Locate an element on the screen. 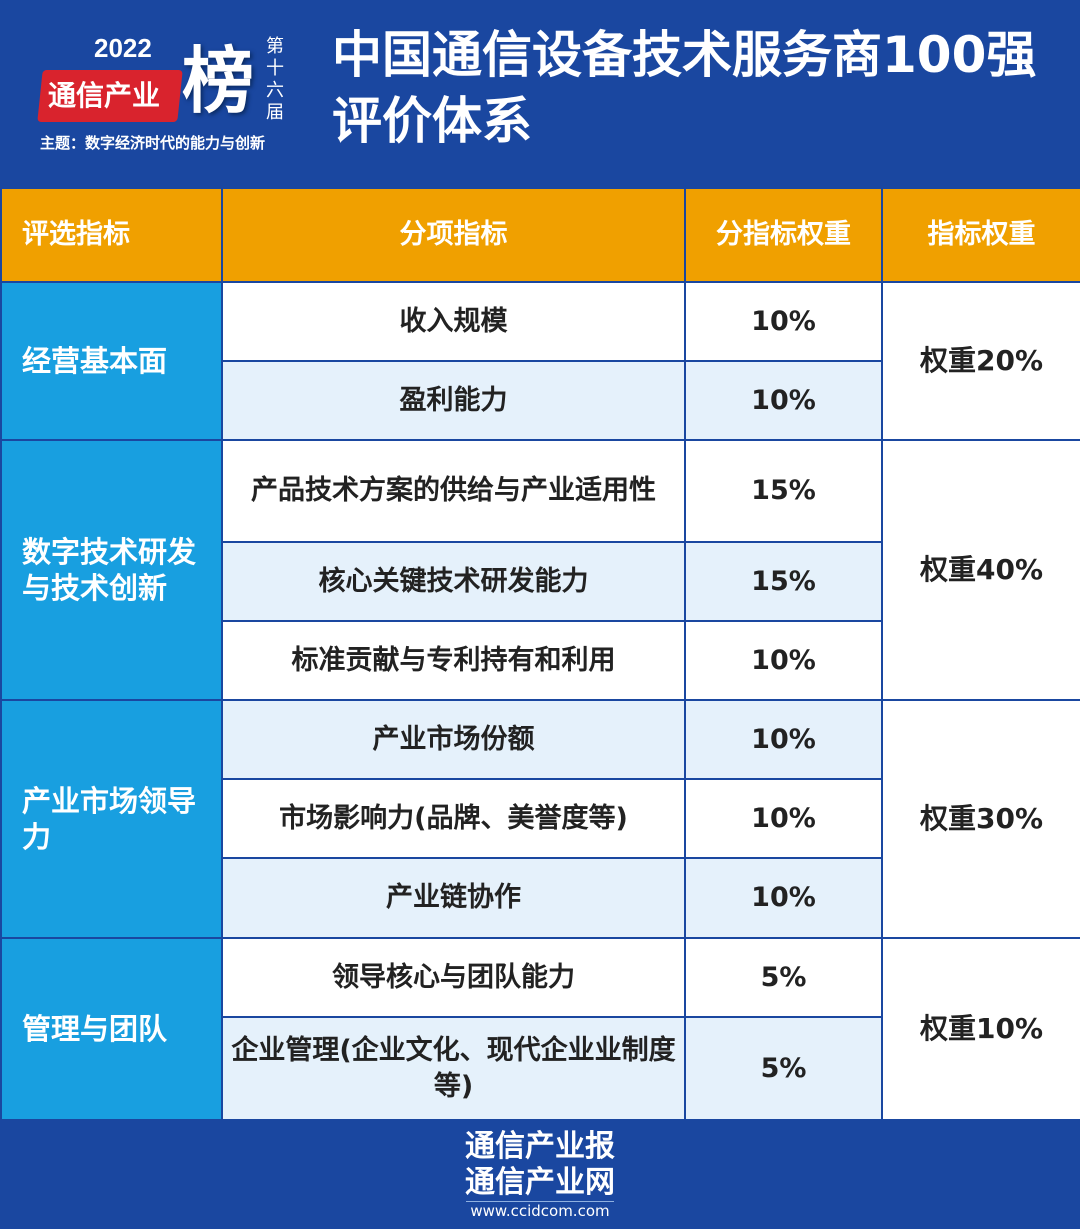  subitem-cell: 产业链协作 is located at coordinates (453, 898).